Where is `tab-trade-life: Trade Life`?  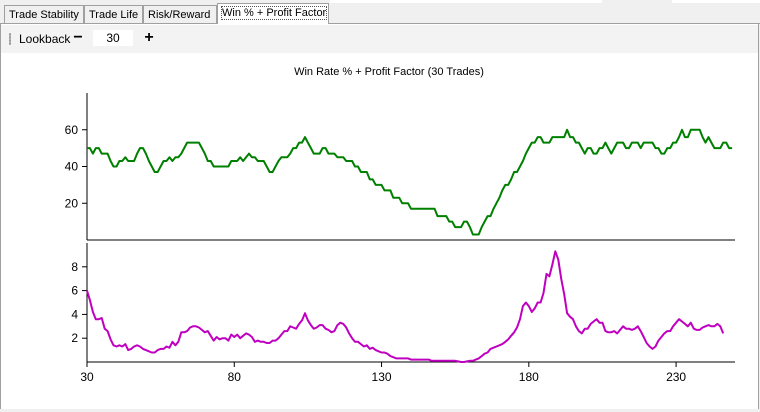 tab-trade-life: Trade Life is located at coordinates (113, 14).